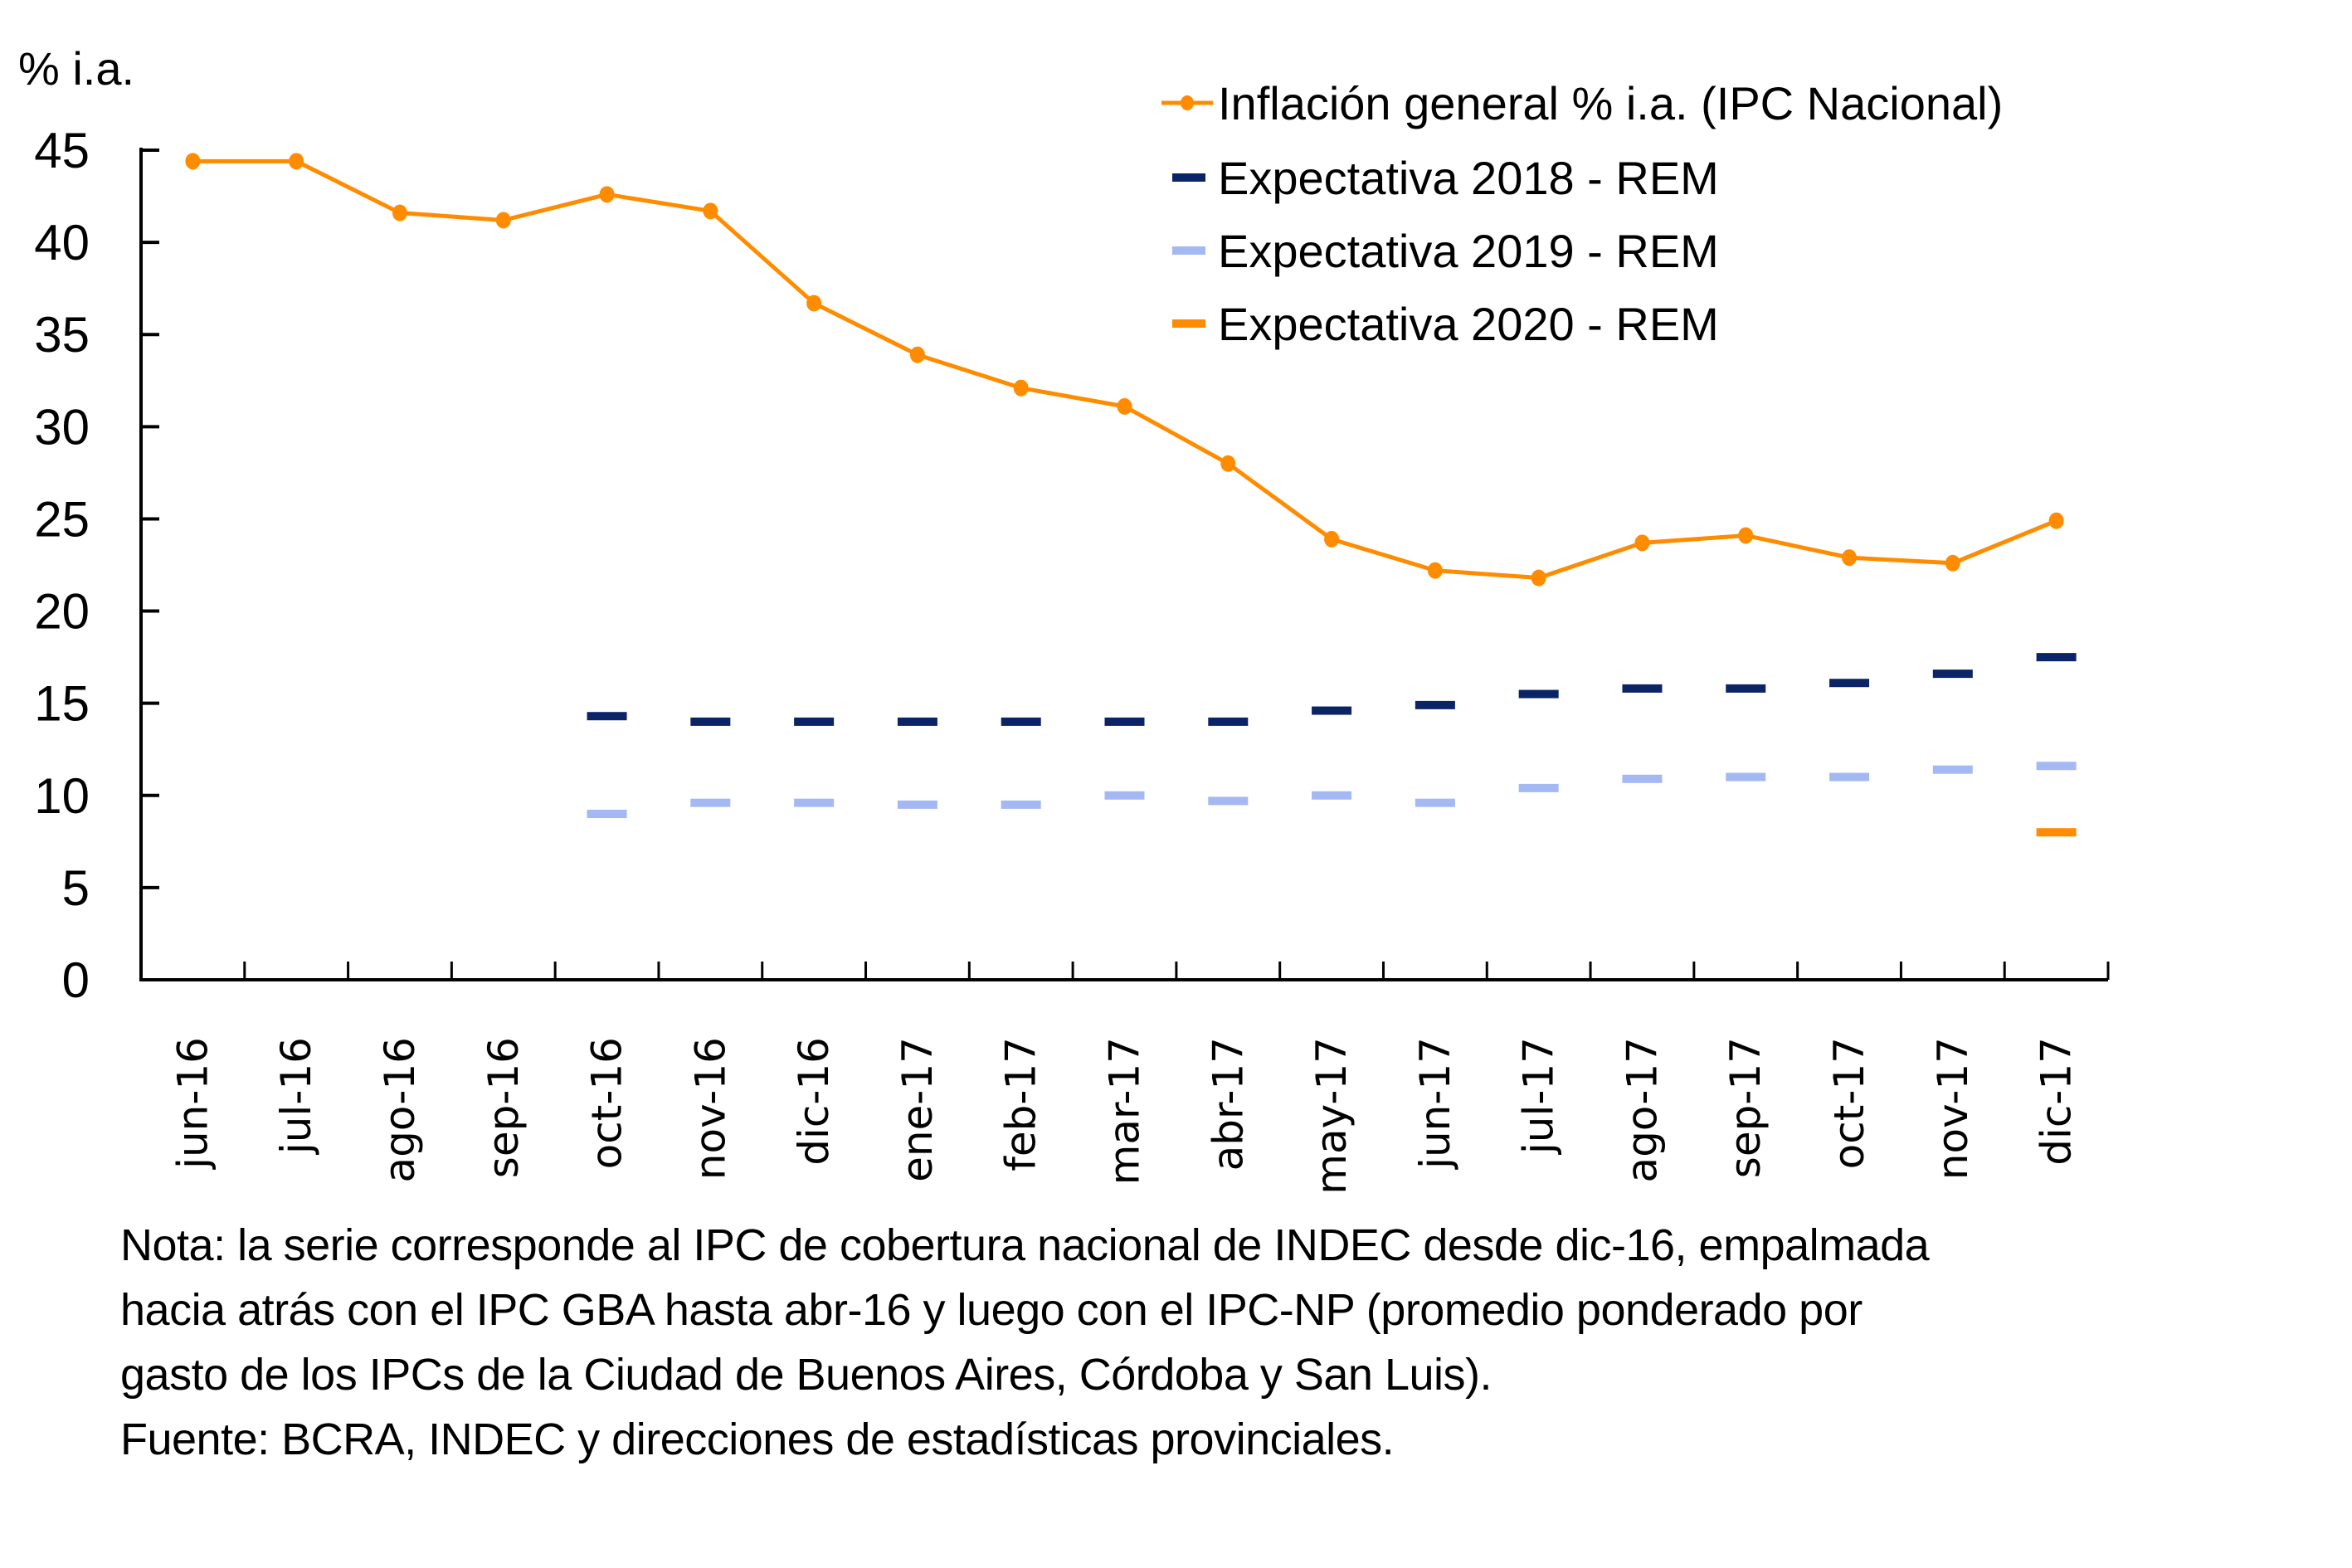  I want to click on legend-item-3: Expectativa 2020 - REM, so click(1445, 324).